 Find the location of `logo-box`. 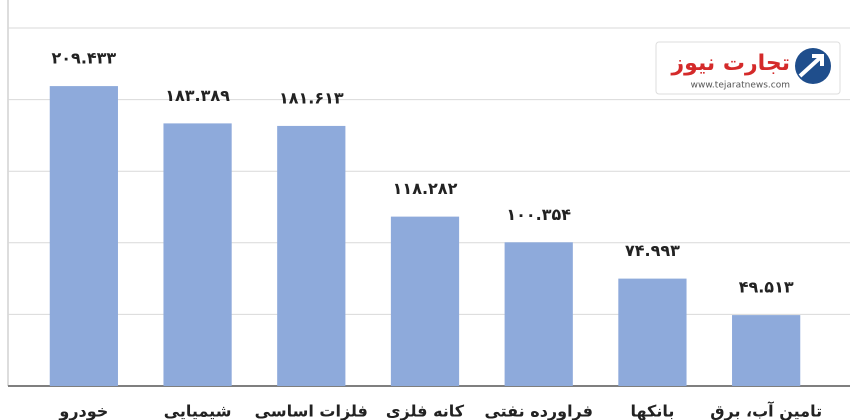

logo-box is located at coordinates (748, 68).